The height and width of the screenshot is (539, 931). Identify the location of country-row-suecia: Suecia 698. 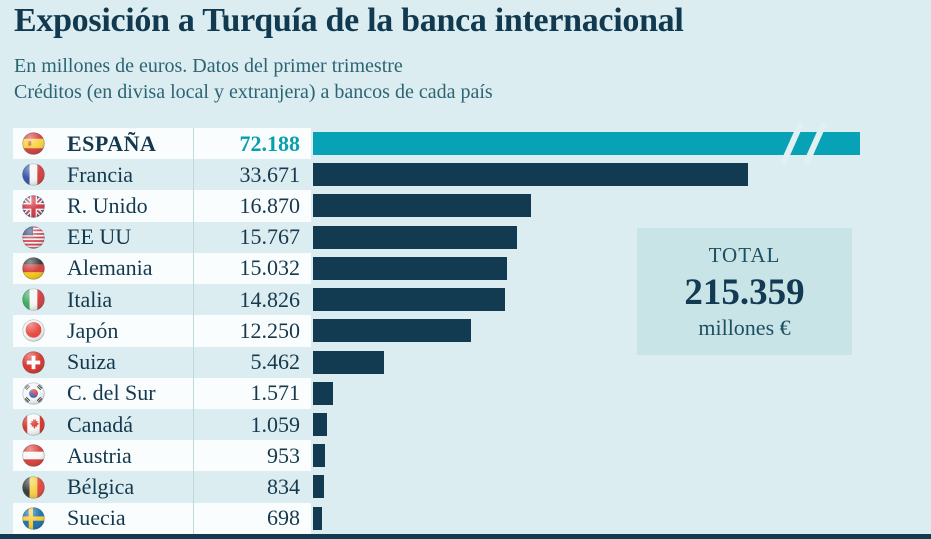
(472, 518).